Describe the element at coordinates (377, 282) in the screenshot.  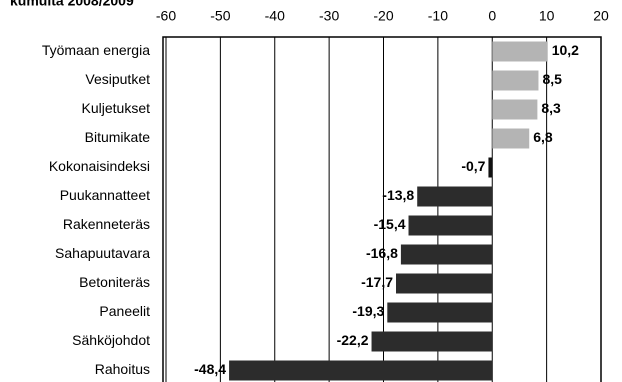
I see `value-label: -17,7` at that location.